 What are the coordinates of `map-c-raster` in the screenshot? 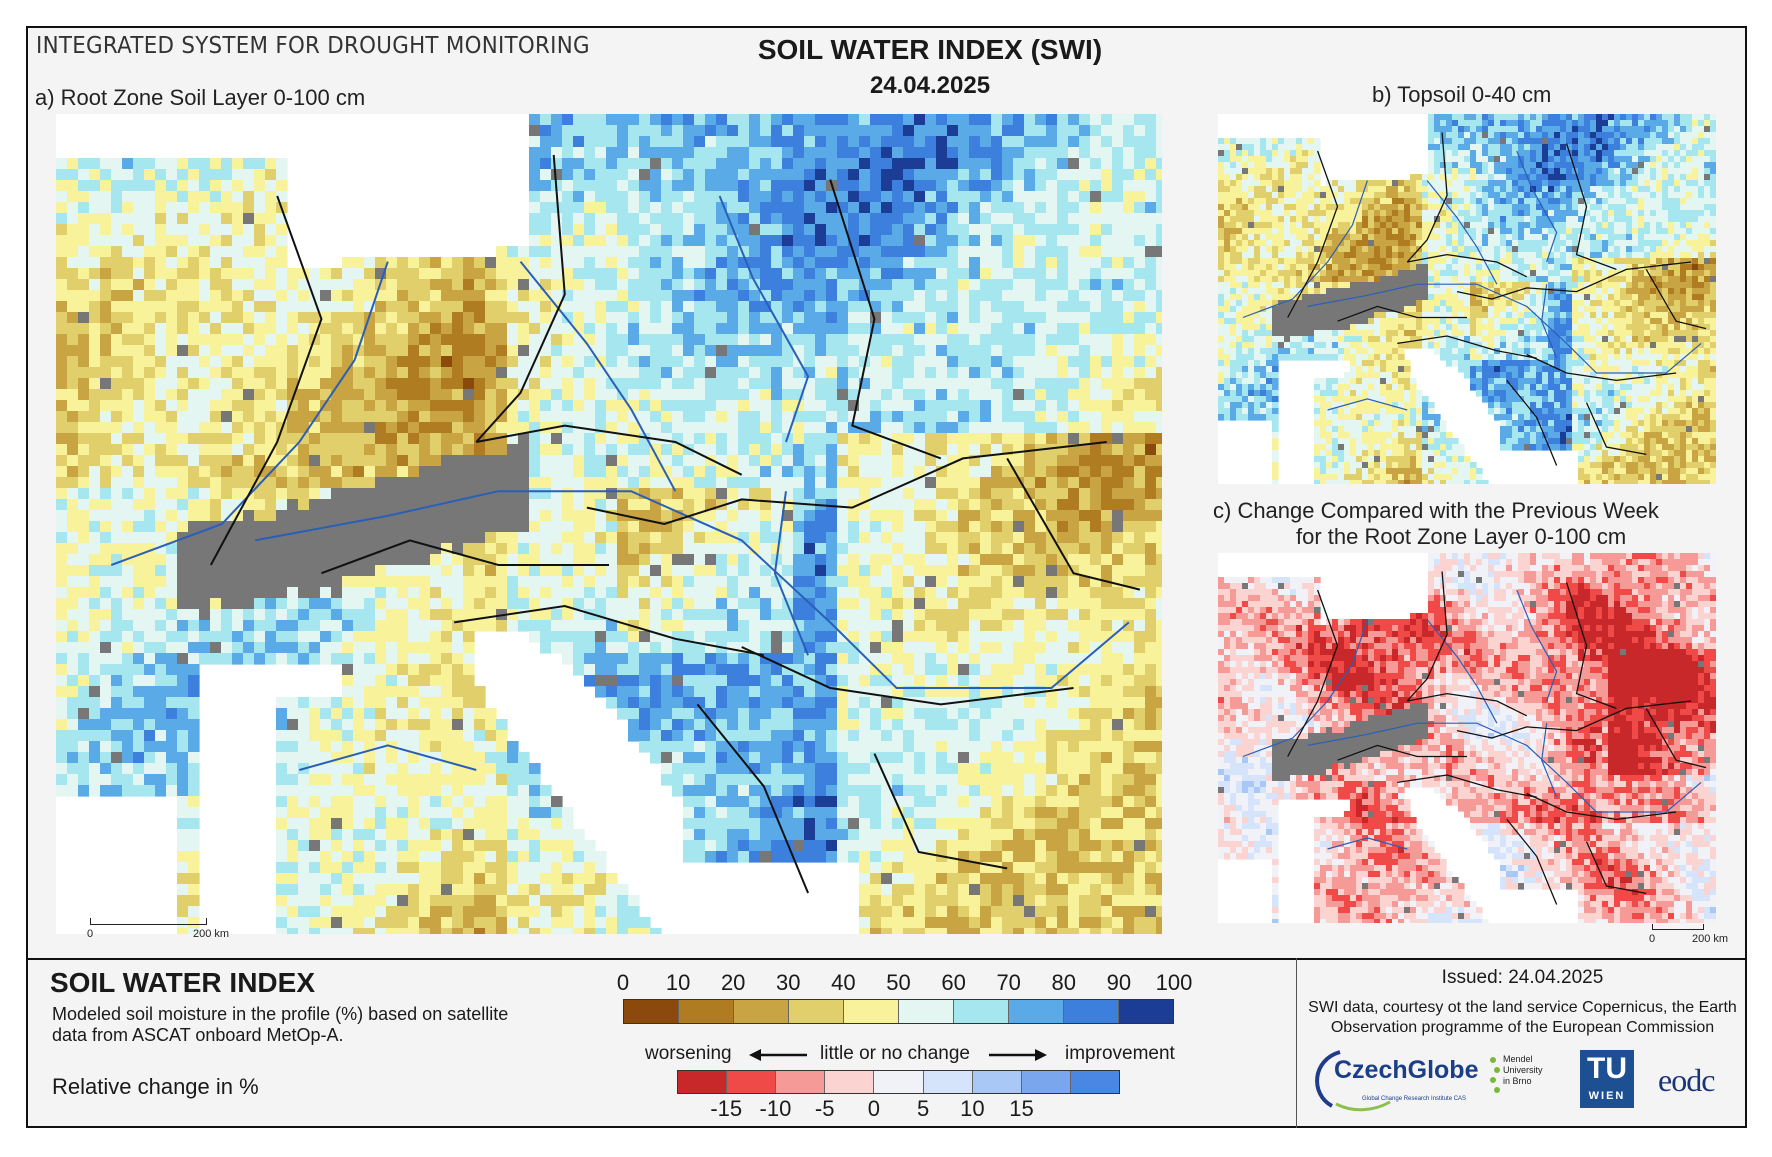 It's located at (1467, 738).